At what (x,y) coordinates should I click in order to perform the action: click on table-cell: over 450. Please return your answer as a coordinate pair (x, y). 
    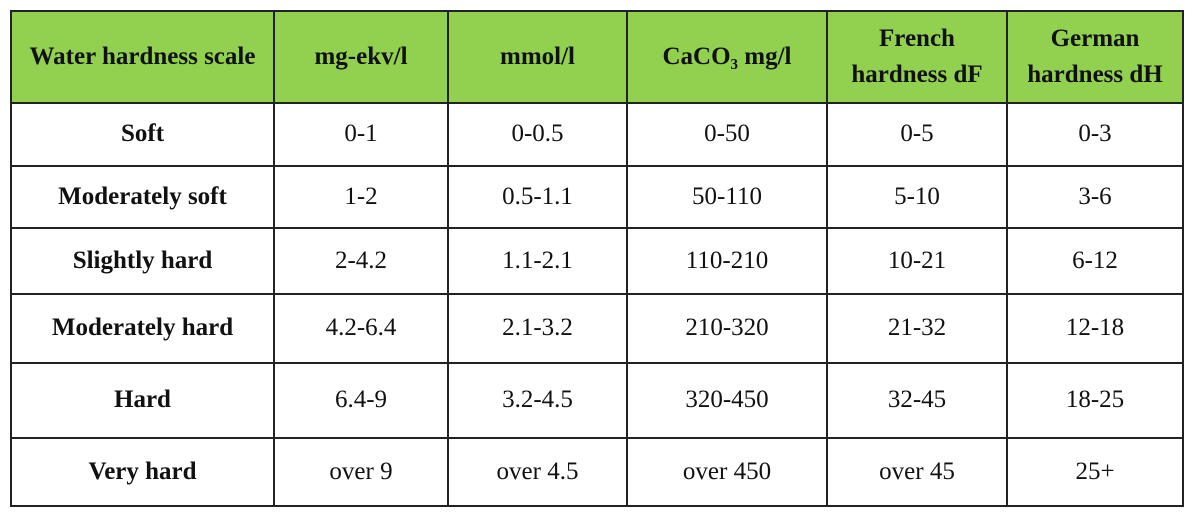
    Looking at the image, I should click on (727, 472).